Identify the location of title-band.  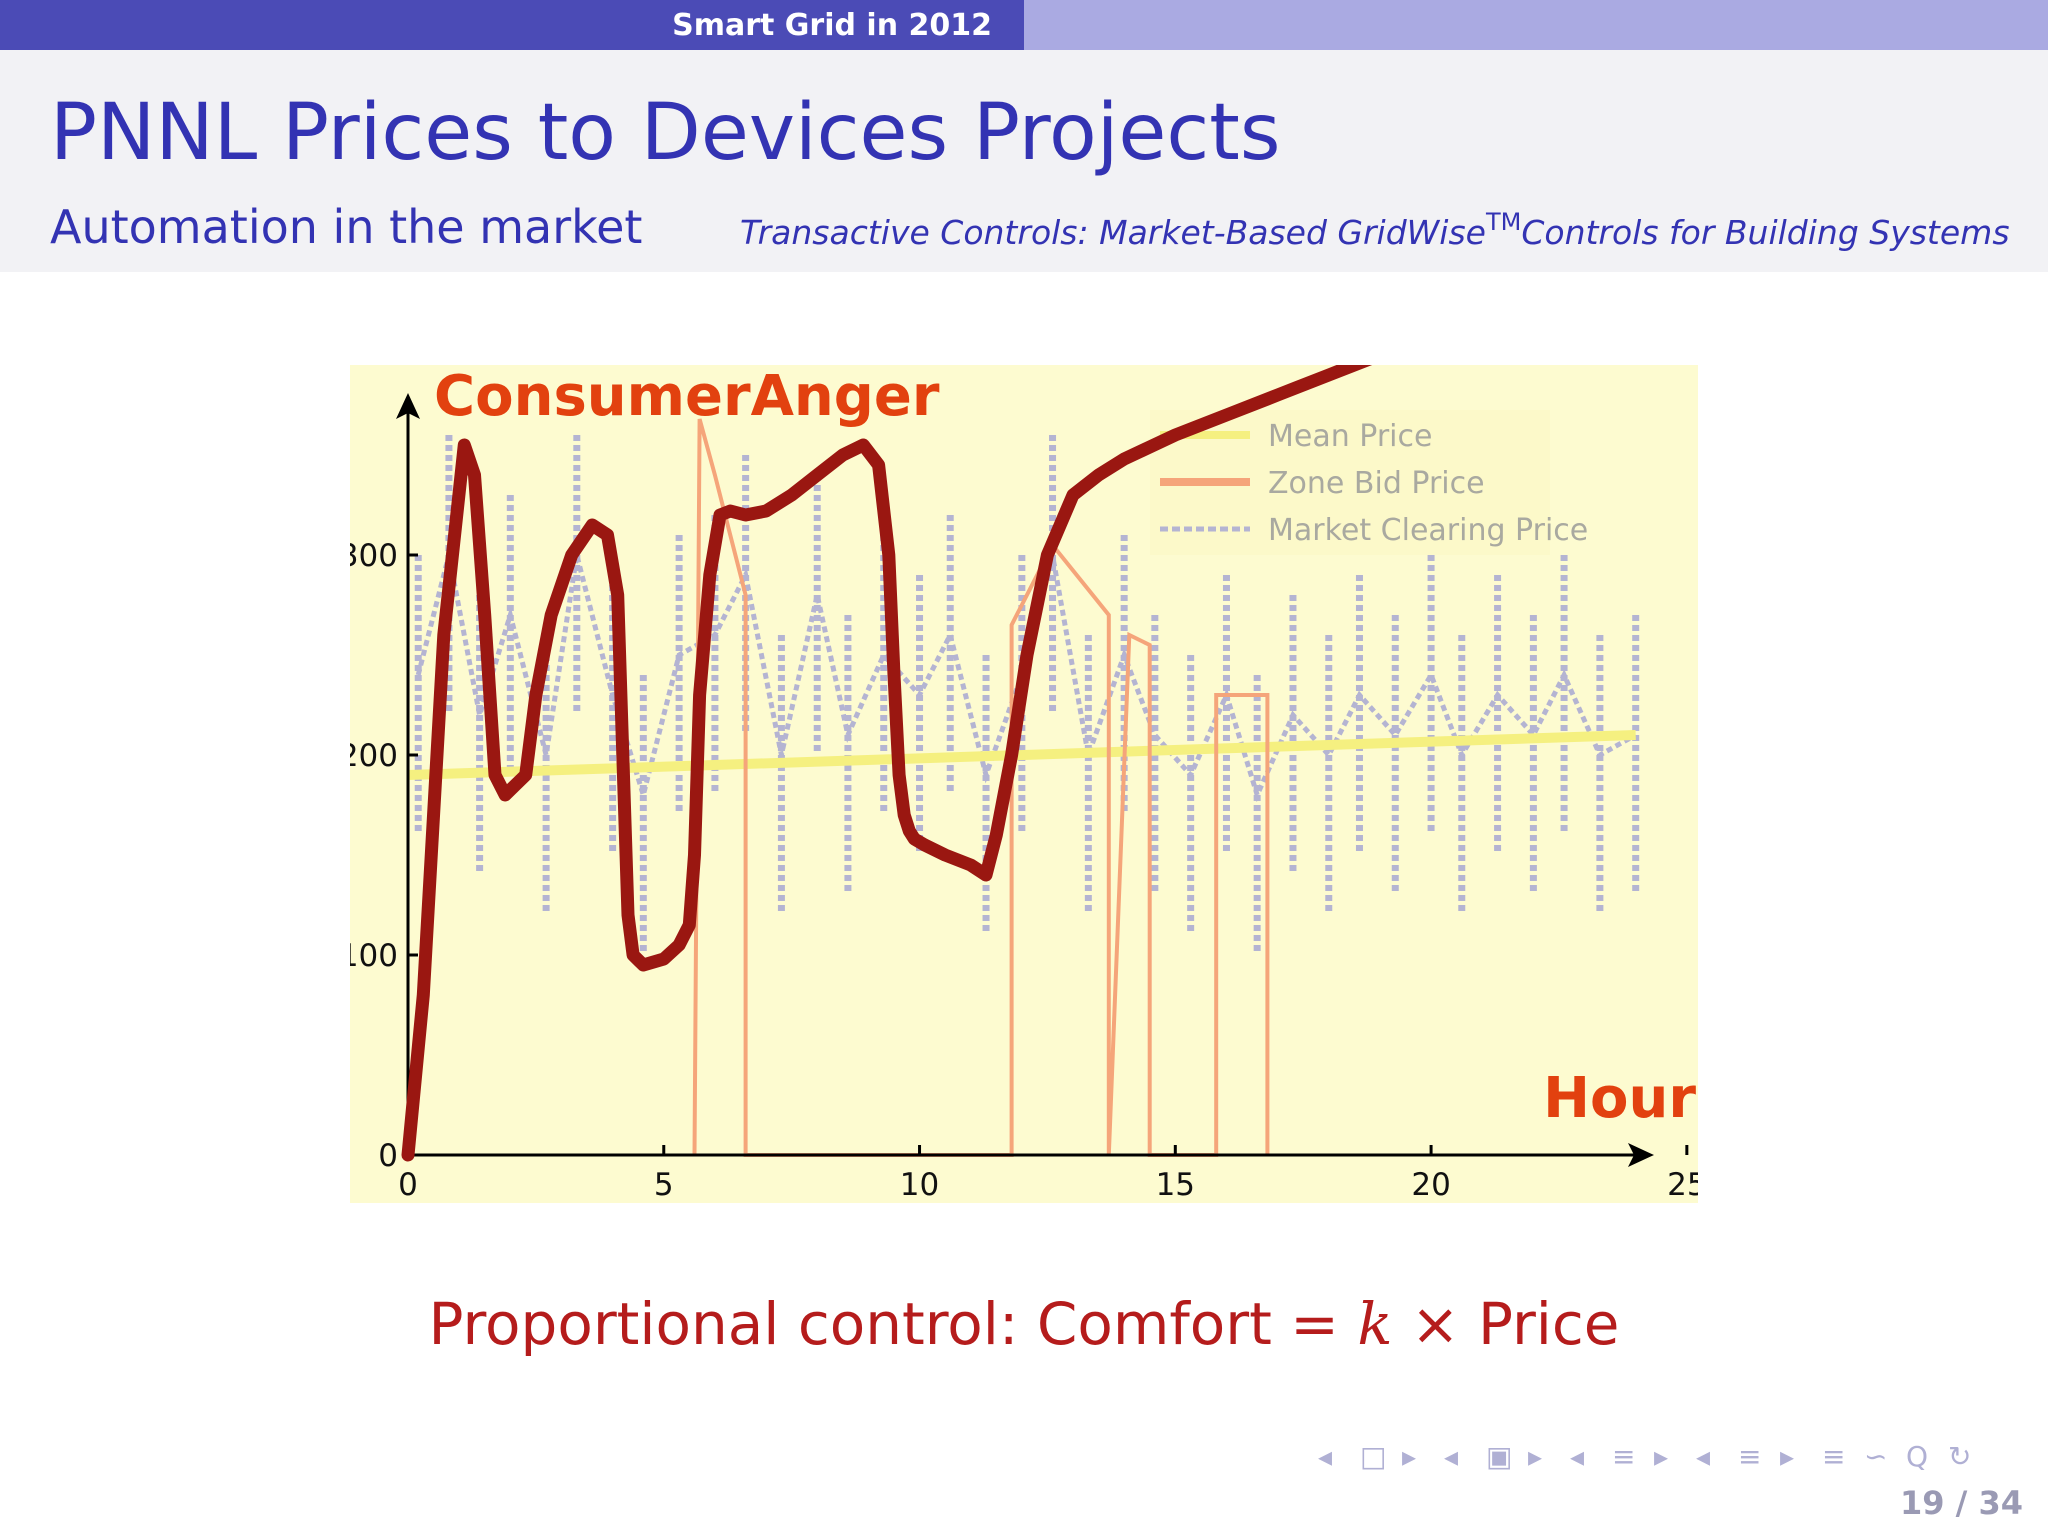
(1024, 161).